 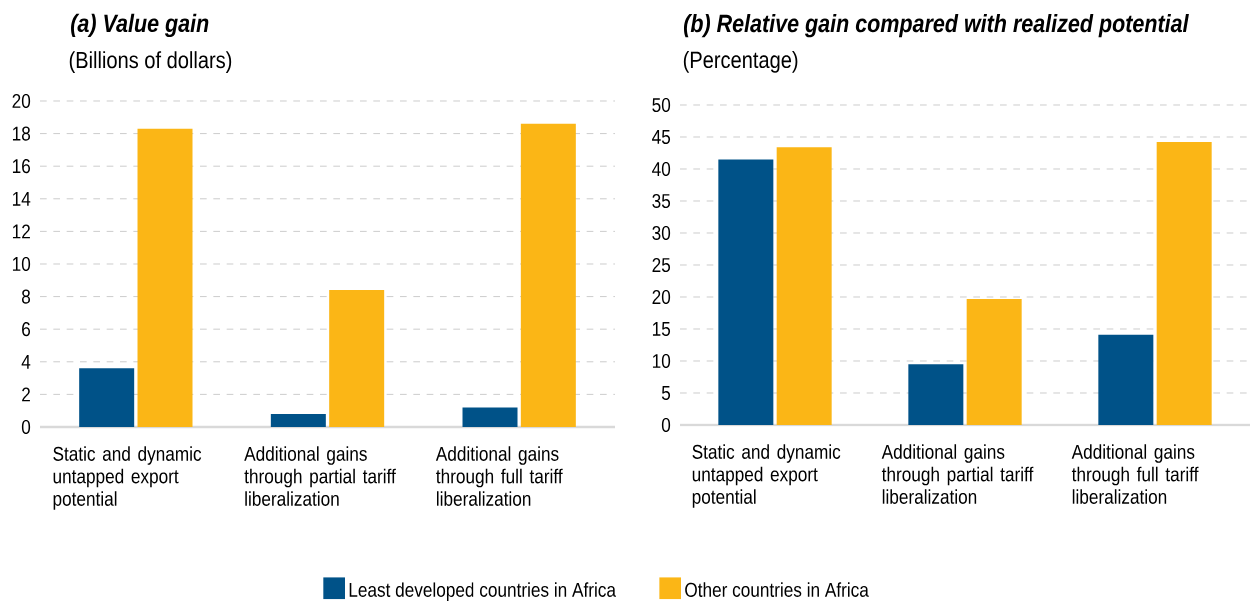 I want to click on y-tick-label: 25, so click(x=661, y=265).